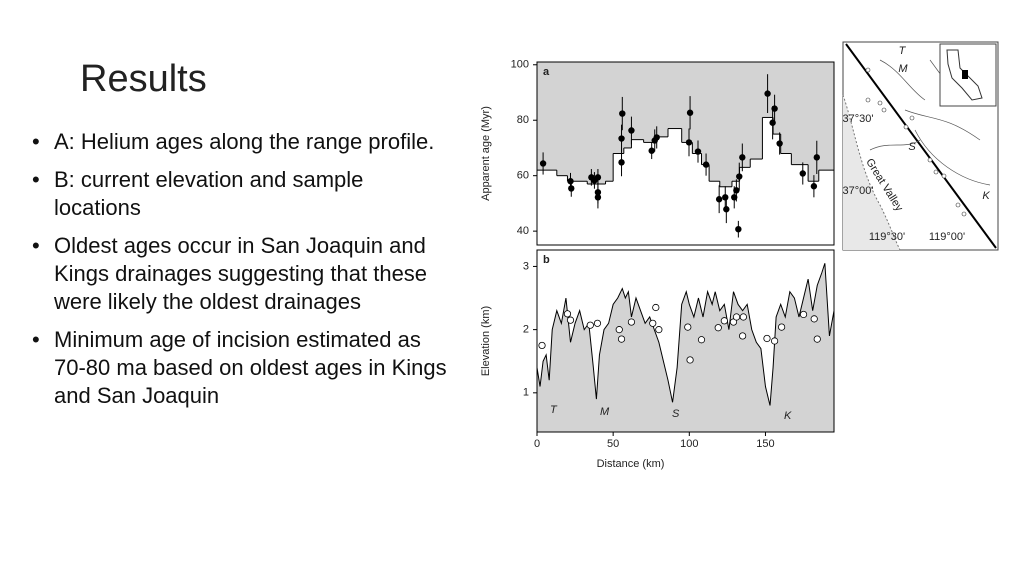 The height and width of the screenshot is (576, 1024). I want to click on rivers, so click(930, 122).